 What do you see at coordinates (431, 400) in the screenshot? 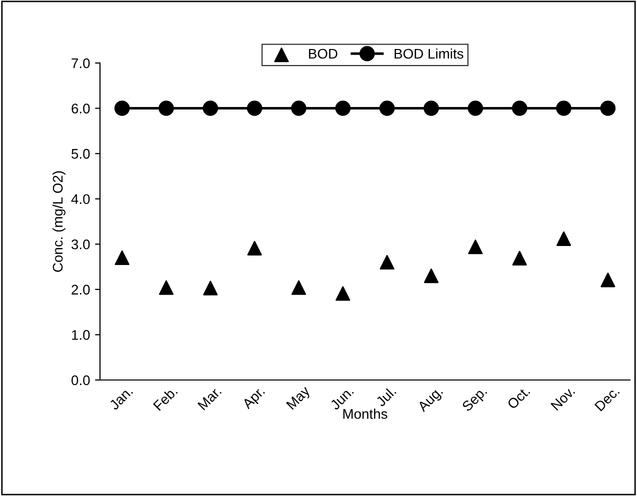
I see `x-tick-label: Aug.` at bounding box center [431, 400].